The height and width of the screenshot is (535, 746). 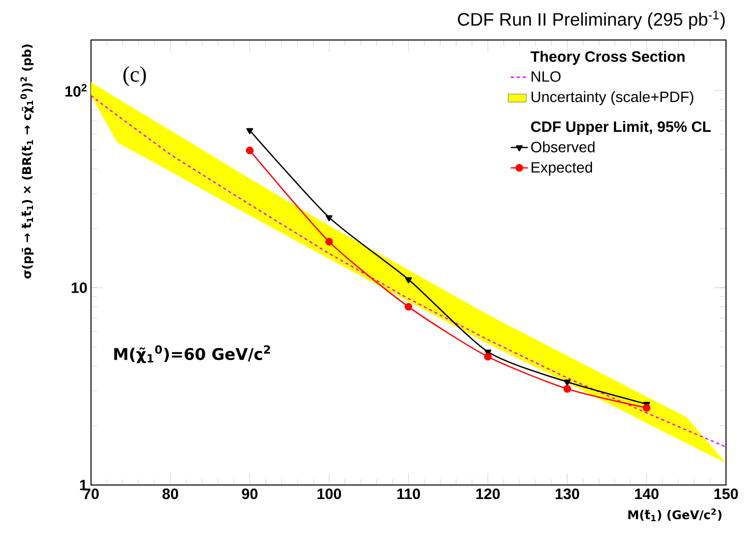 I want to click on annotation: Theory Cross Section, so click(x=607, y=57).